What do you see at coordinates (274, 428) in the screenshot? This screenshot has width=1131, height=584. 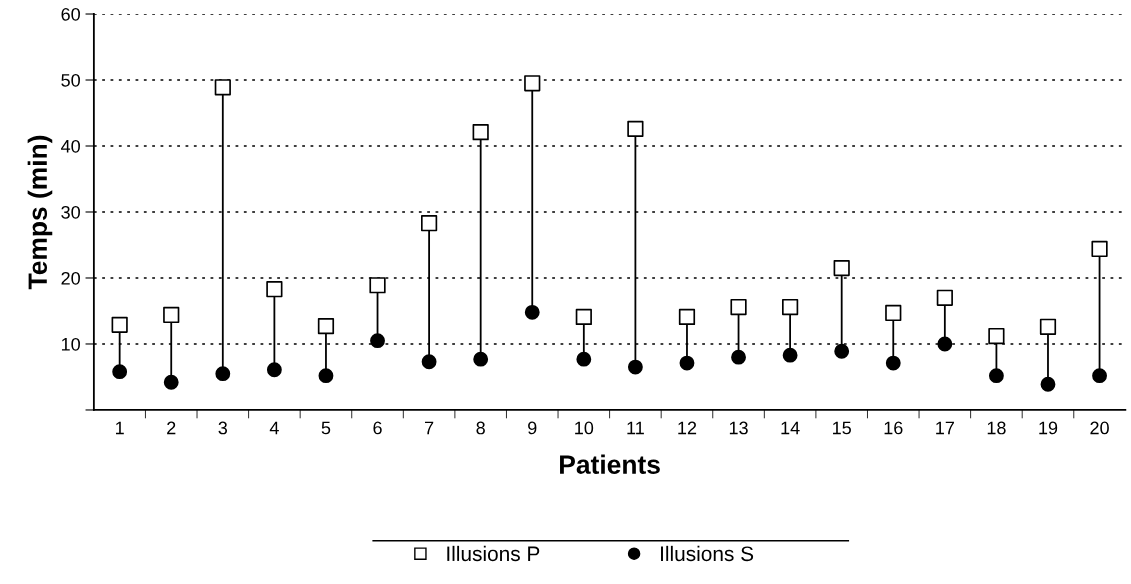 I see `x-tick-label: 4` at bounding box center [274, 428].